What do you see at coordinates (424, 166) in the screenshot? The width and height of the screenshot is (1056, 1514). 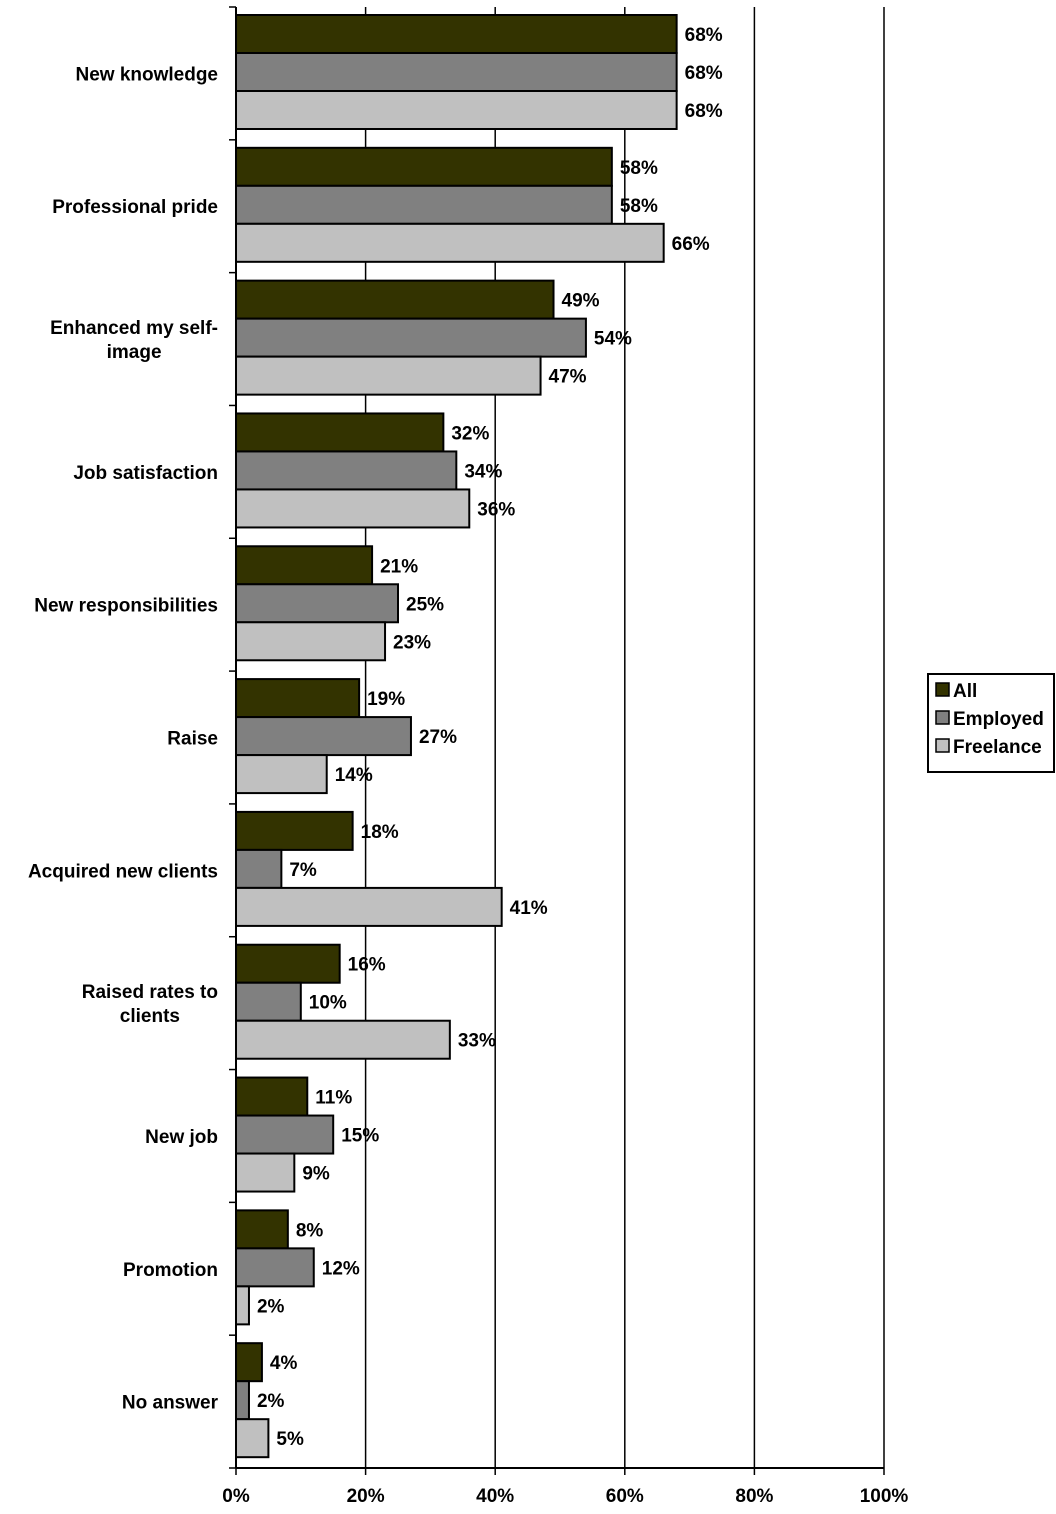 I see `bar-professional-pride-all` at bounding box center [424, 166].